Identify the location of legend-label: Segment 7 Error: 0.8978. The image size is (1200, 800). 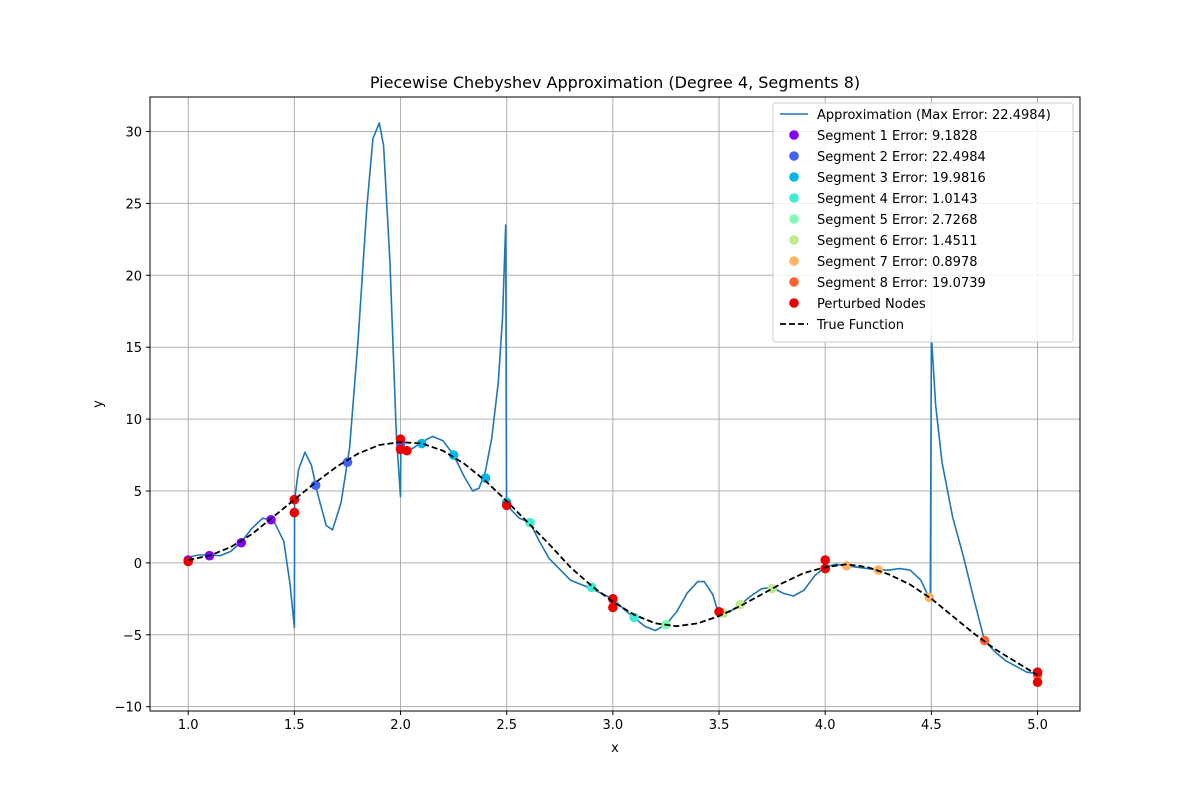
(897, 262).